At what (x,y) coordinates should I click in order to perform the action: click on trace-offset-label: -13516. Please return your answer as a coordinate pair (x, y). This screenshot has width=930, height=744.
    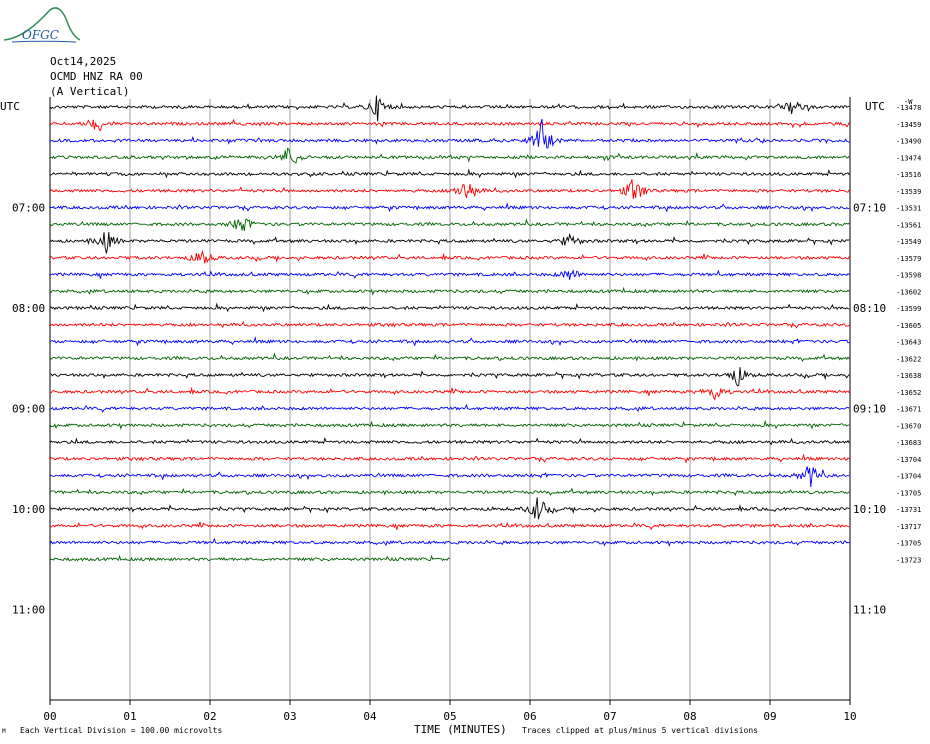
    Looking at the image, I should click on (908, 175).